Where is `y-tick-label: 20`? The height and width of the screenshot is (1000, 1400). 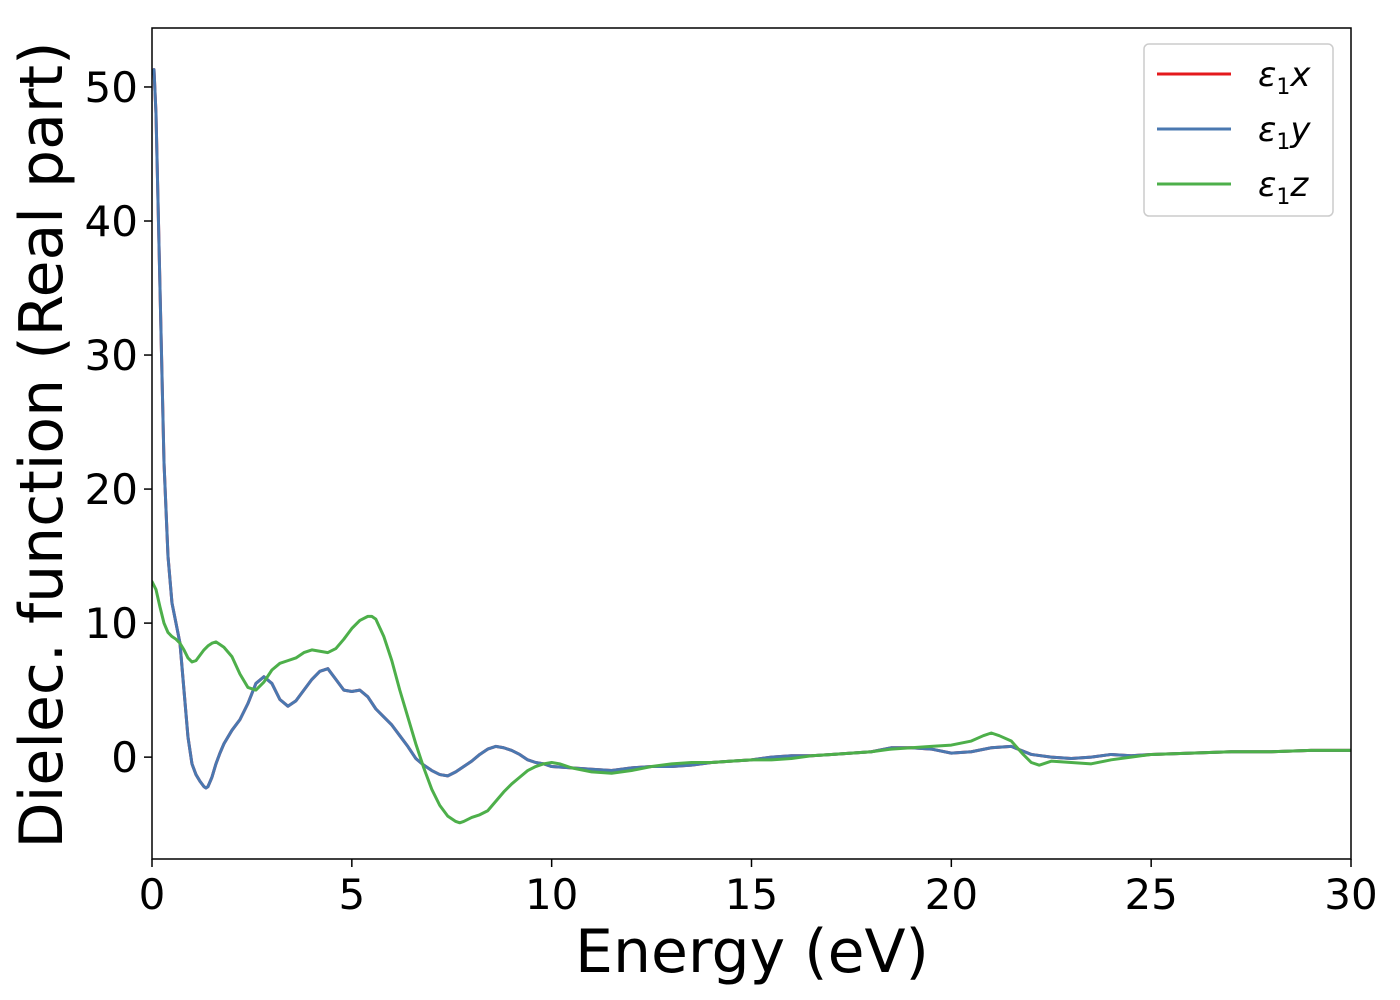
y-tick-label: 20 is located at coordinates (111, 489).